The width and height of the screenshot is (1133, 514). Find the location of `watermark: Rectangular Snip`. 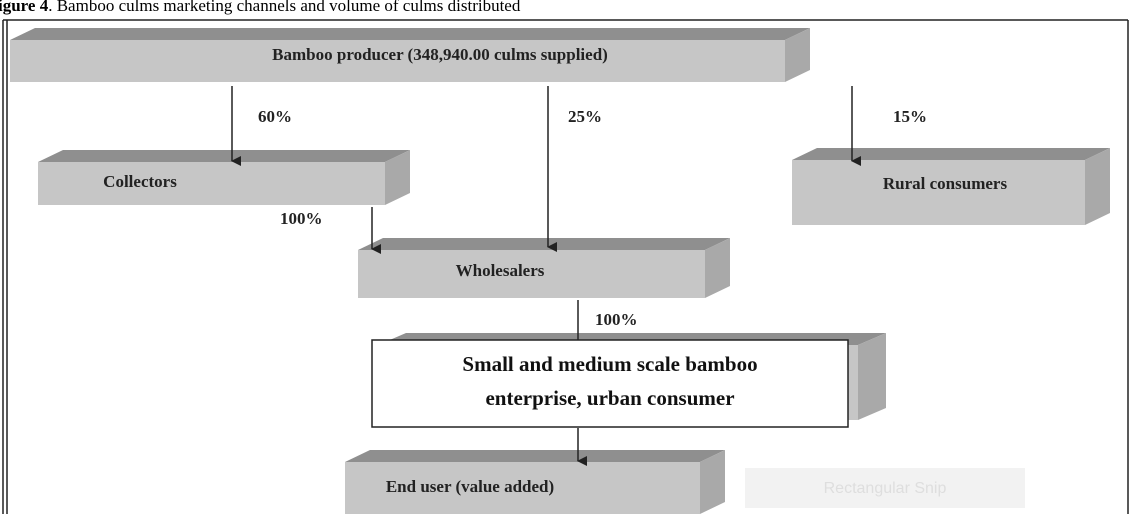

watermark: Rectangular Snip is located at coordinates (885, 488).